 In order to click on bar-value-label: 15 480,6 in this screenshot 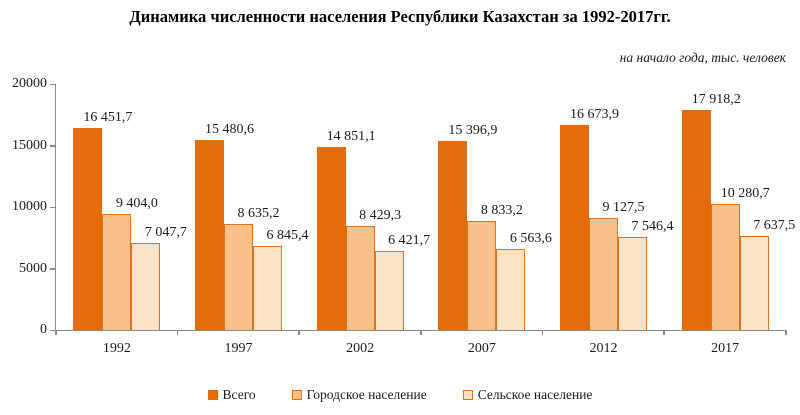, I will do `click(229, 129)`.